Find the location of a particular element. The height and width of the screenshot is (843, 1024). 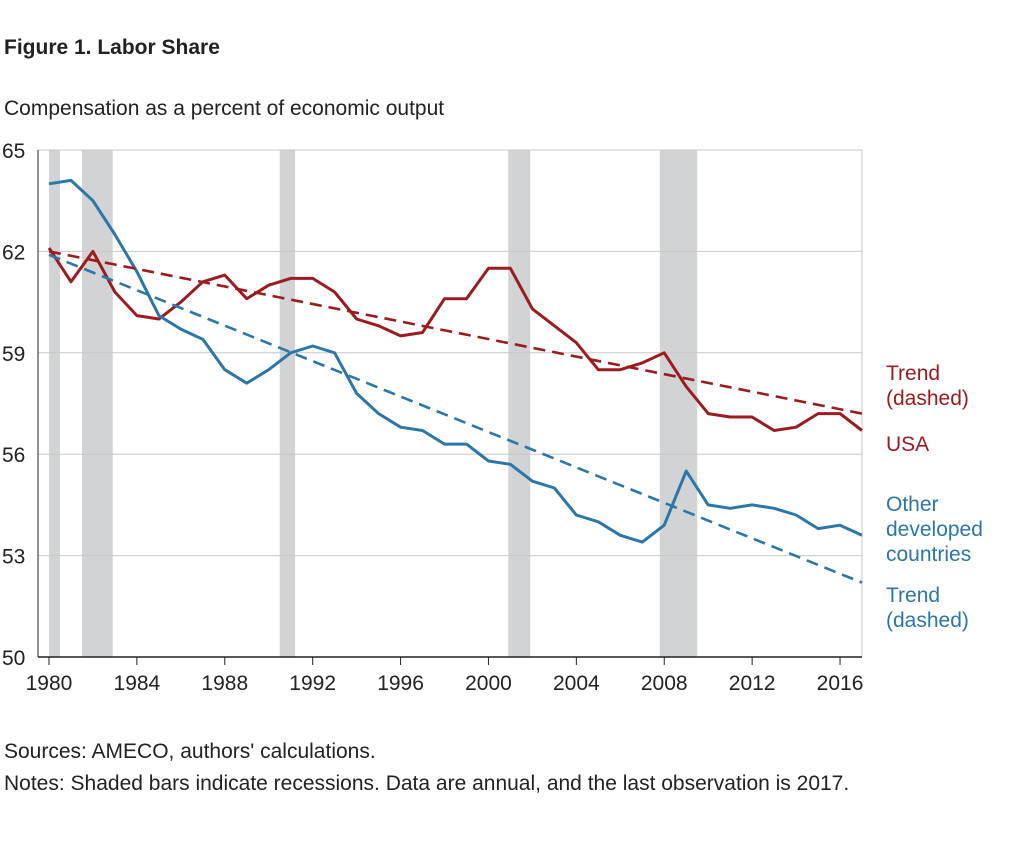

y-tick-label-50: 50 is located at coordinates (13, 658).